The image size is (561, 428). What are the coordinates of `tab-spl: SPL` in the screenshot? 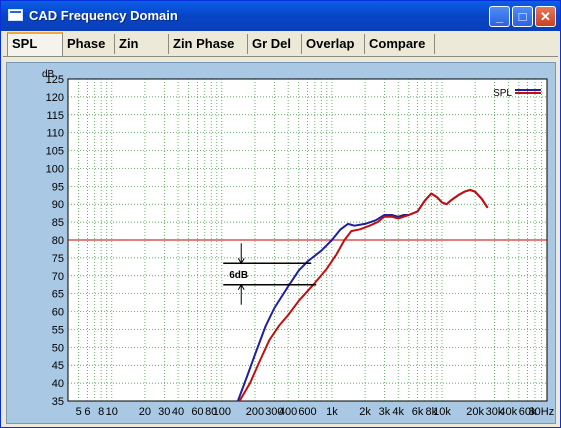 It's located at (35, 44).